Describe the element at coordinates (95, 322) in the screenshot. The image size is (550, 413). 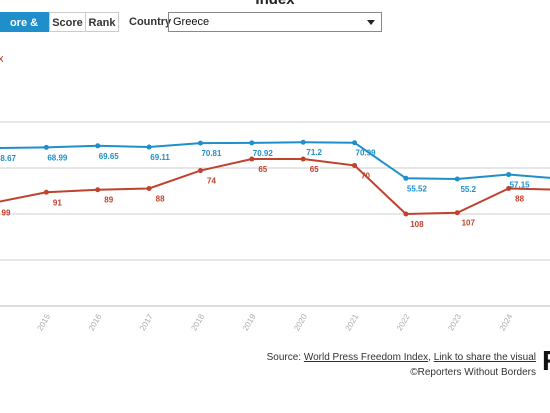
I see `x-tick-label: 2016` at that location.